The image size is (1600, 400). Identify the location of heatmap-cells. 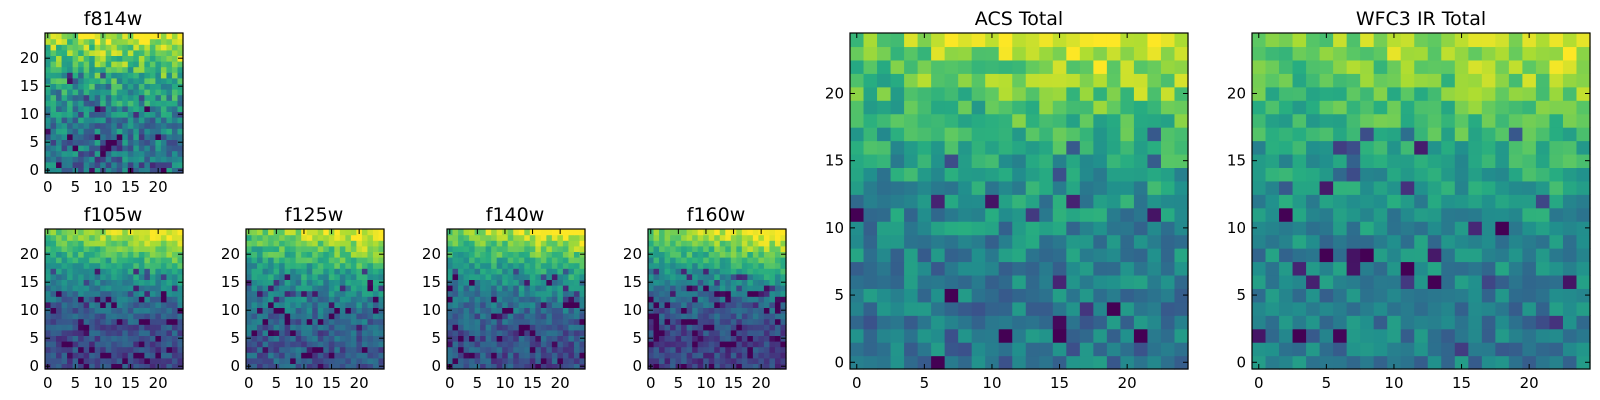
(114, 103).